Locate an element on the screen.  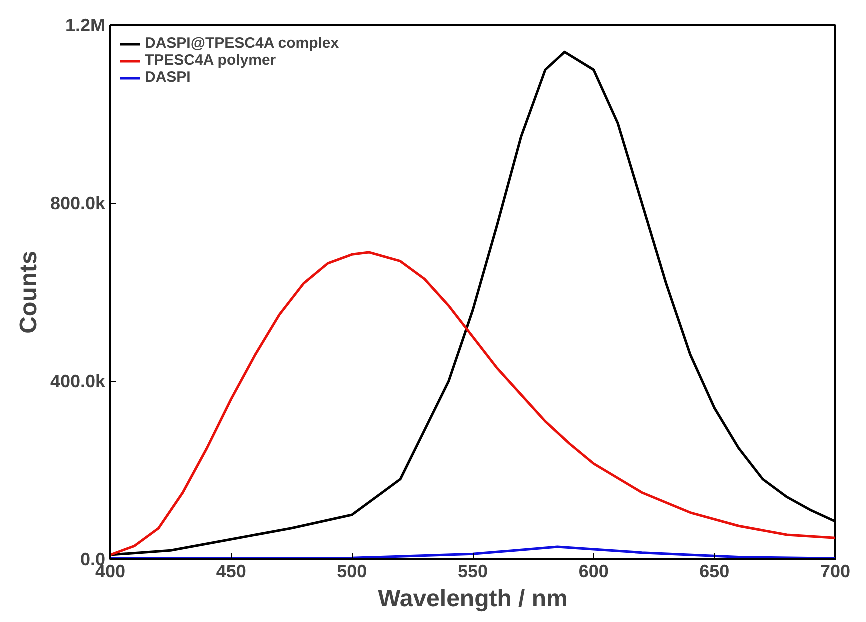
x-tick-label: 600 is located at coordinates (593, 572).